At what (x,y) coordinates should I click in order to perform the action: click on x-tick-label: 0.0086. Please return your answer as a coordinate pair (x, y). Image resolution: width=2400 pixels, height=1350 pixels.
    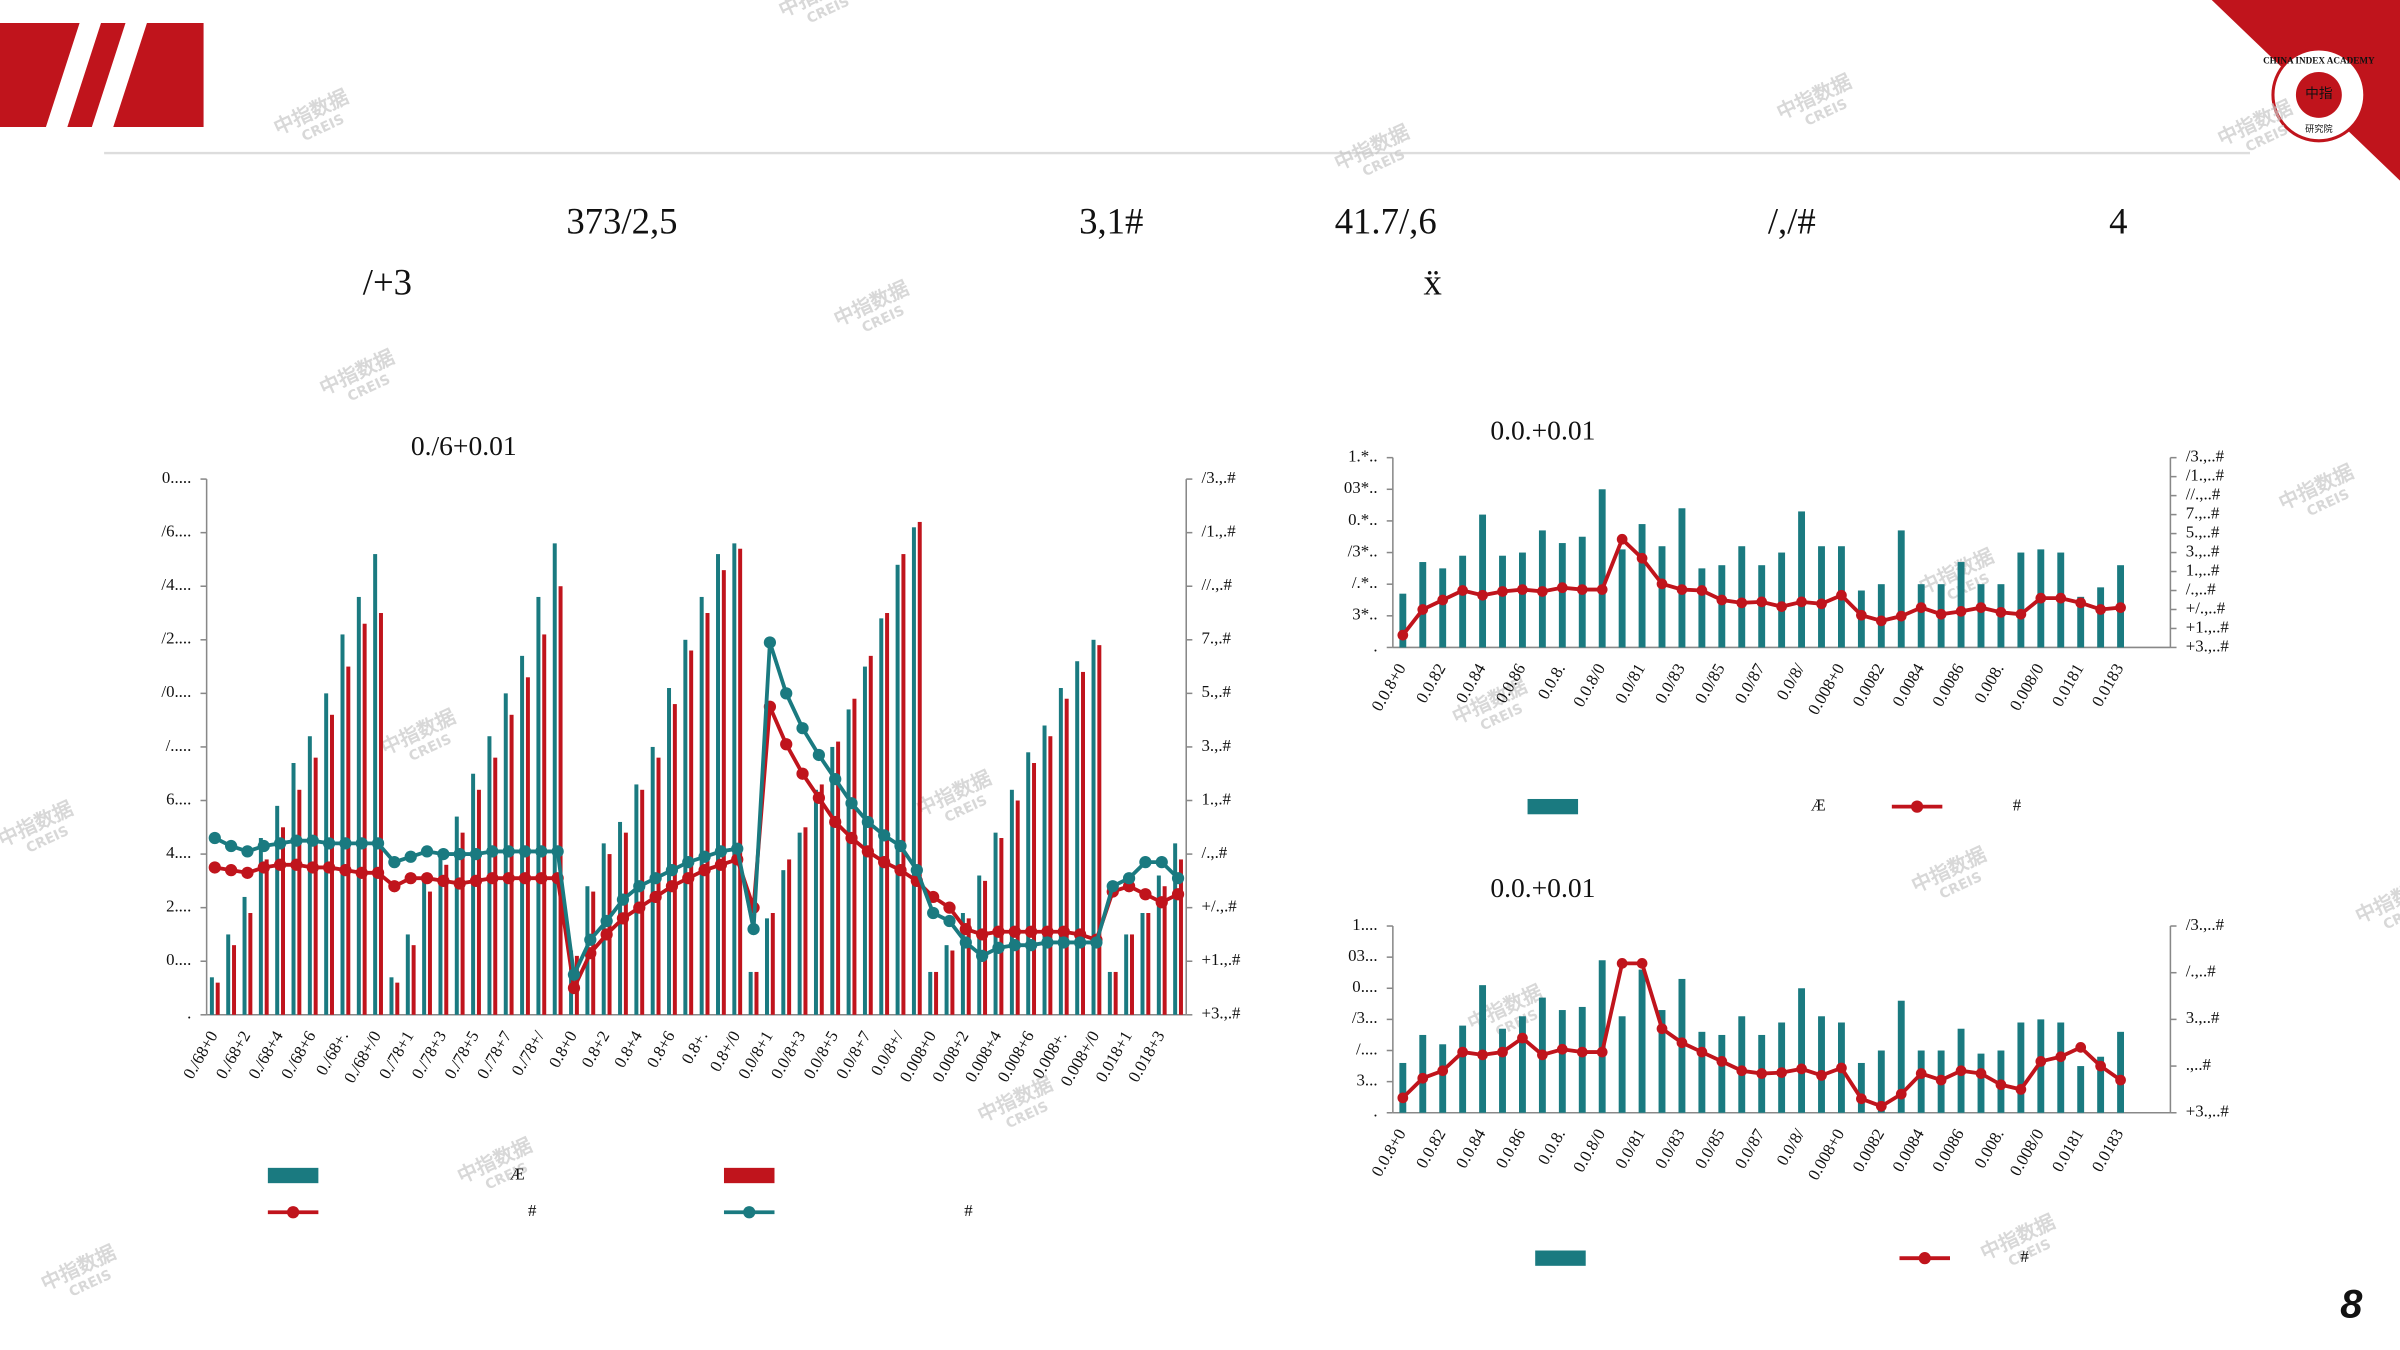
    Looking at the image, I should click on (1948, 1151).